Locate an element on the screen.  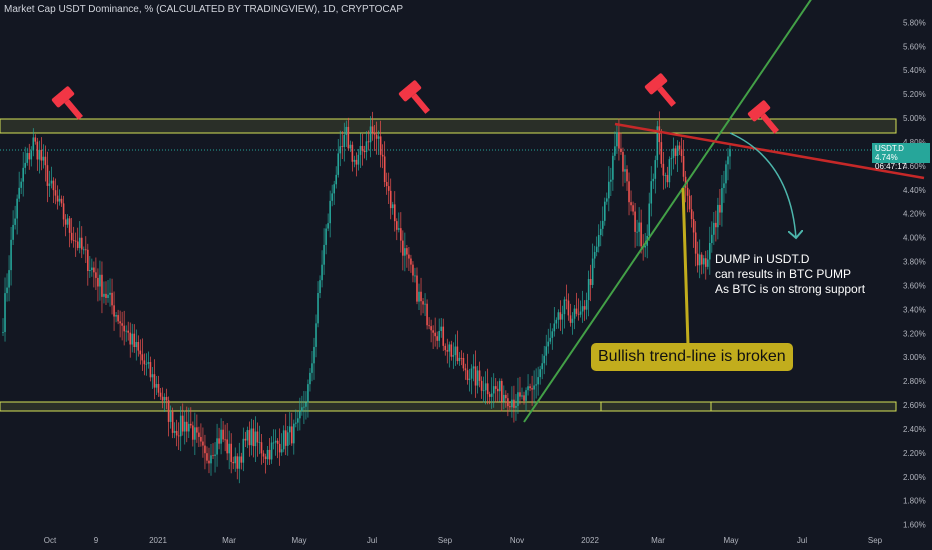
descending-resistance-line is located at coordinates (769, 151).